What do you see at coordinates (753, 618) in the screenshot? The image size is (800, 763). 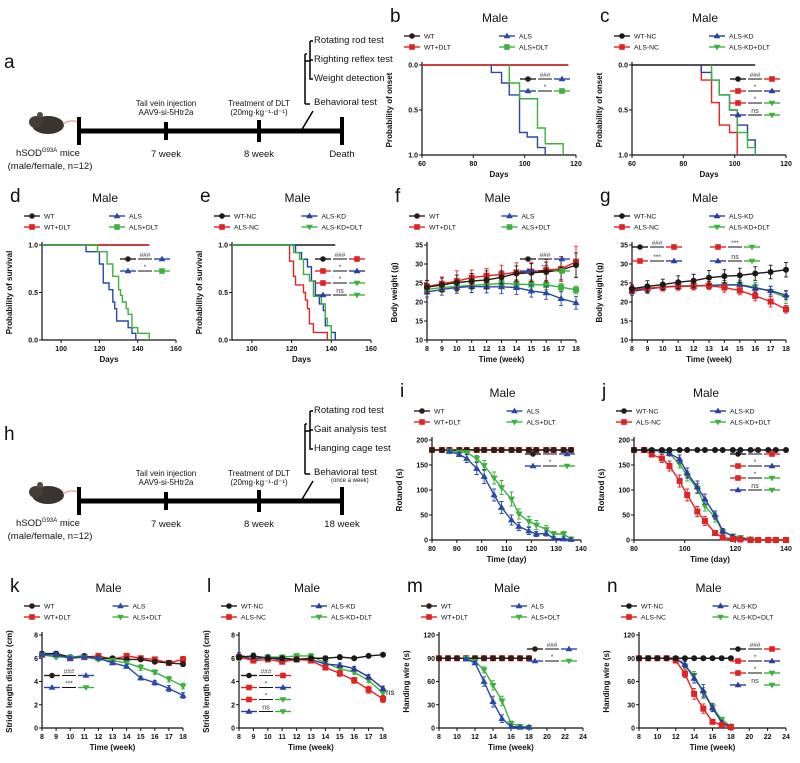 I see `legend-label: ALS-KD+DLT` at bounding box center [753, 618].